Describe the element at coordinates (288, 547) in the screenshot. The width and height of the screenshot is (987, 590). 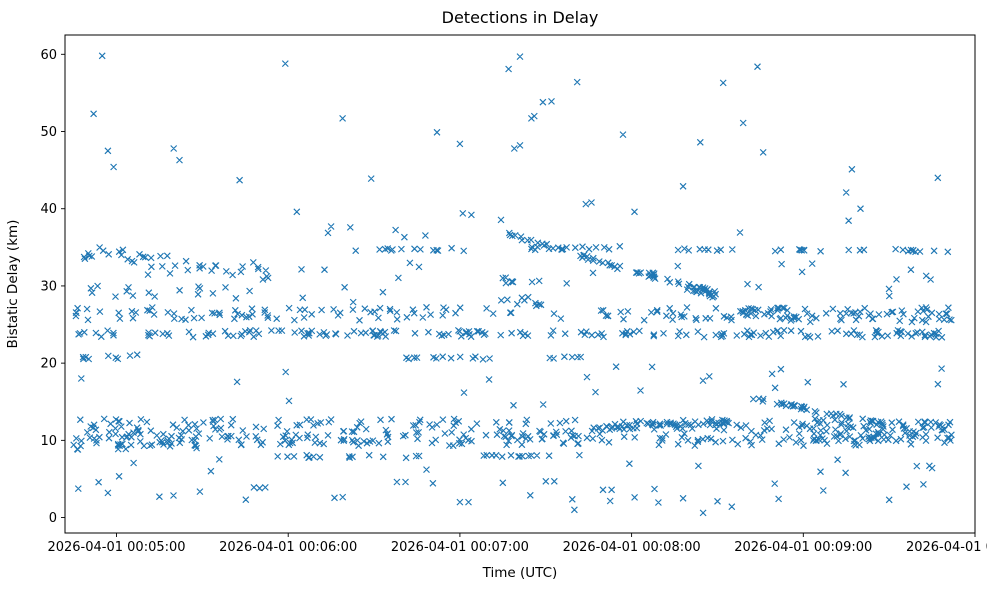
I see `x-tick-label: 2026-04-01 00:06:00` at that location.